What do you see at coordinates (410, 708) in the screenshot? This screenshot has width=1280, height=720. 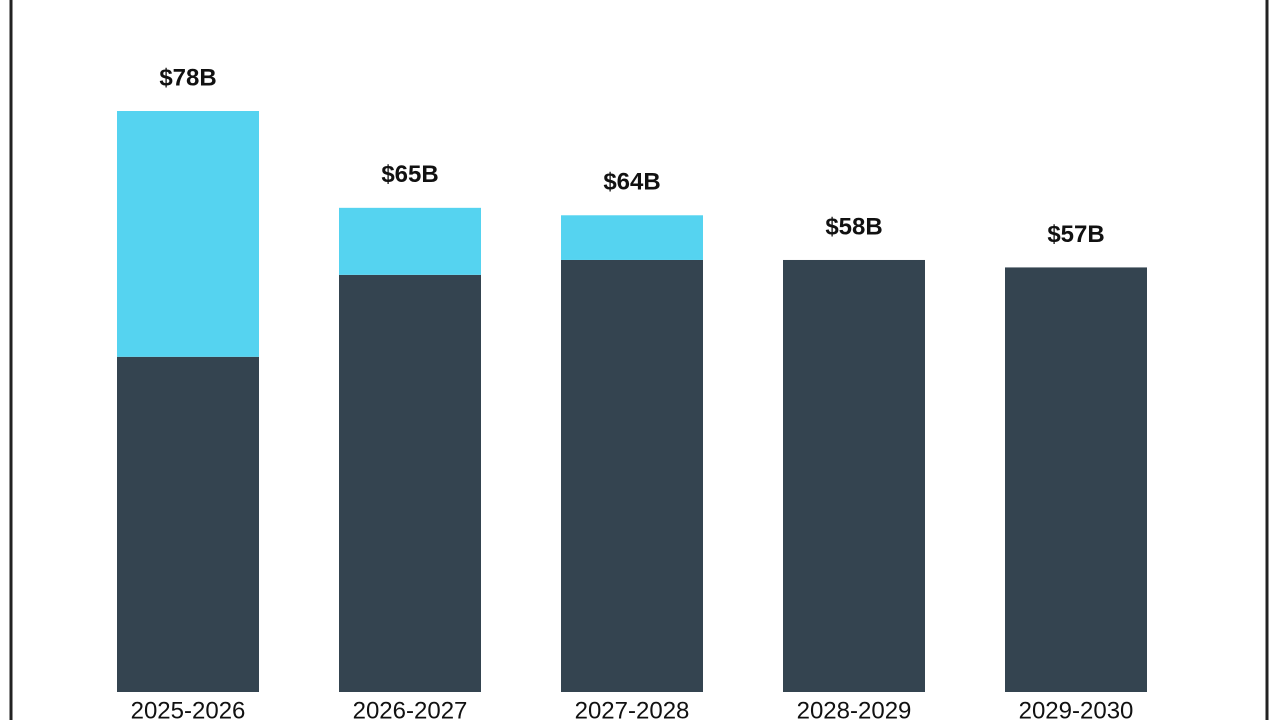 I see `x-tick-label: 2026-2027` at bounding box center [410, 708].